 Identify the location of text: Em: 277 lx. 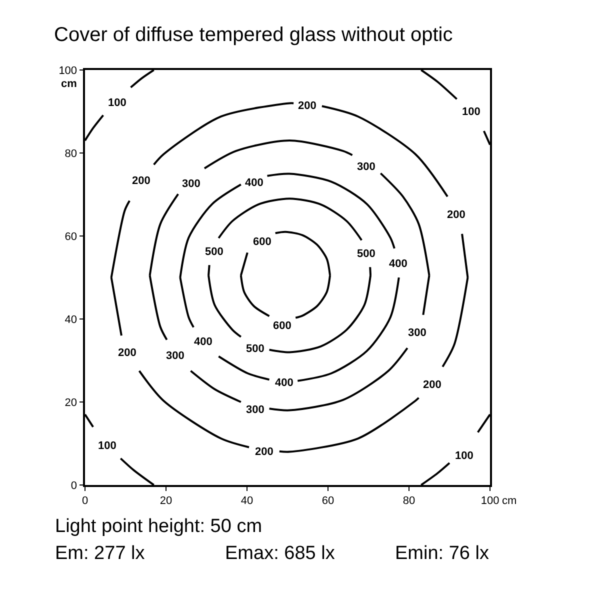
(100, 553).